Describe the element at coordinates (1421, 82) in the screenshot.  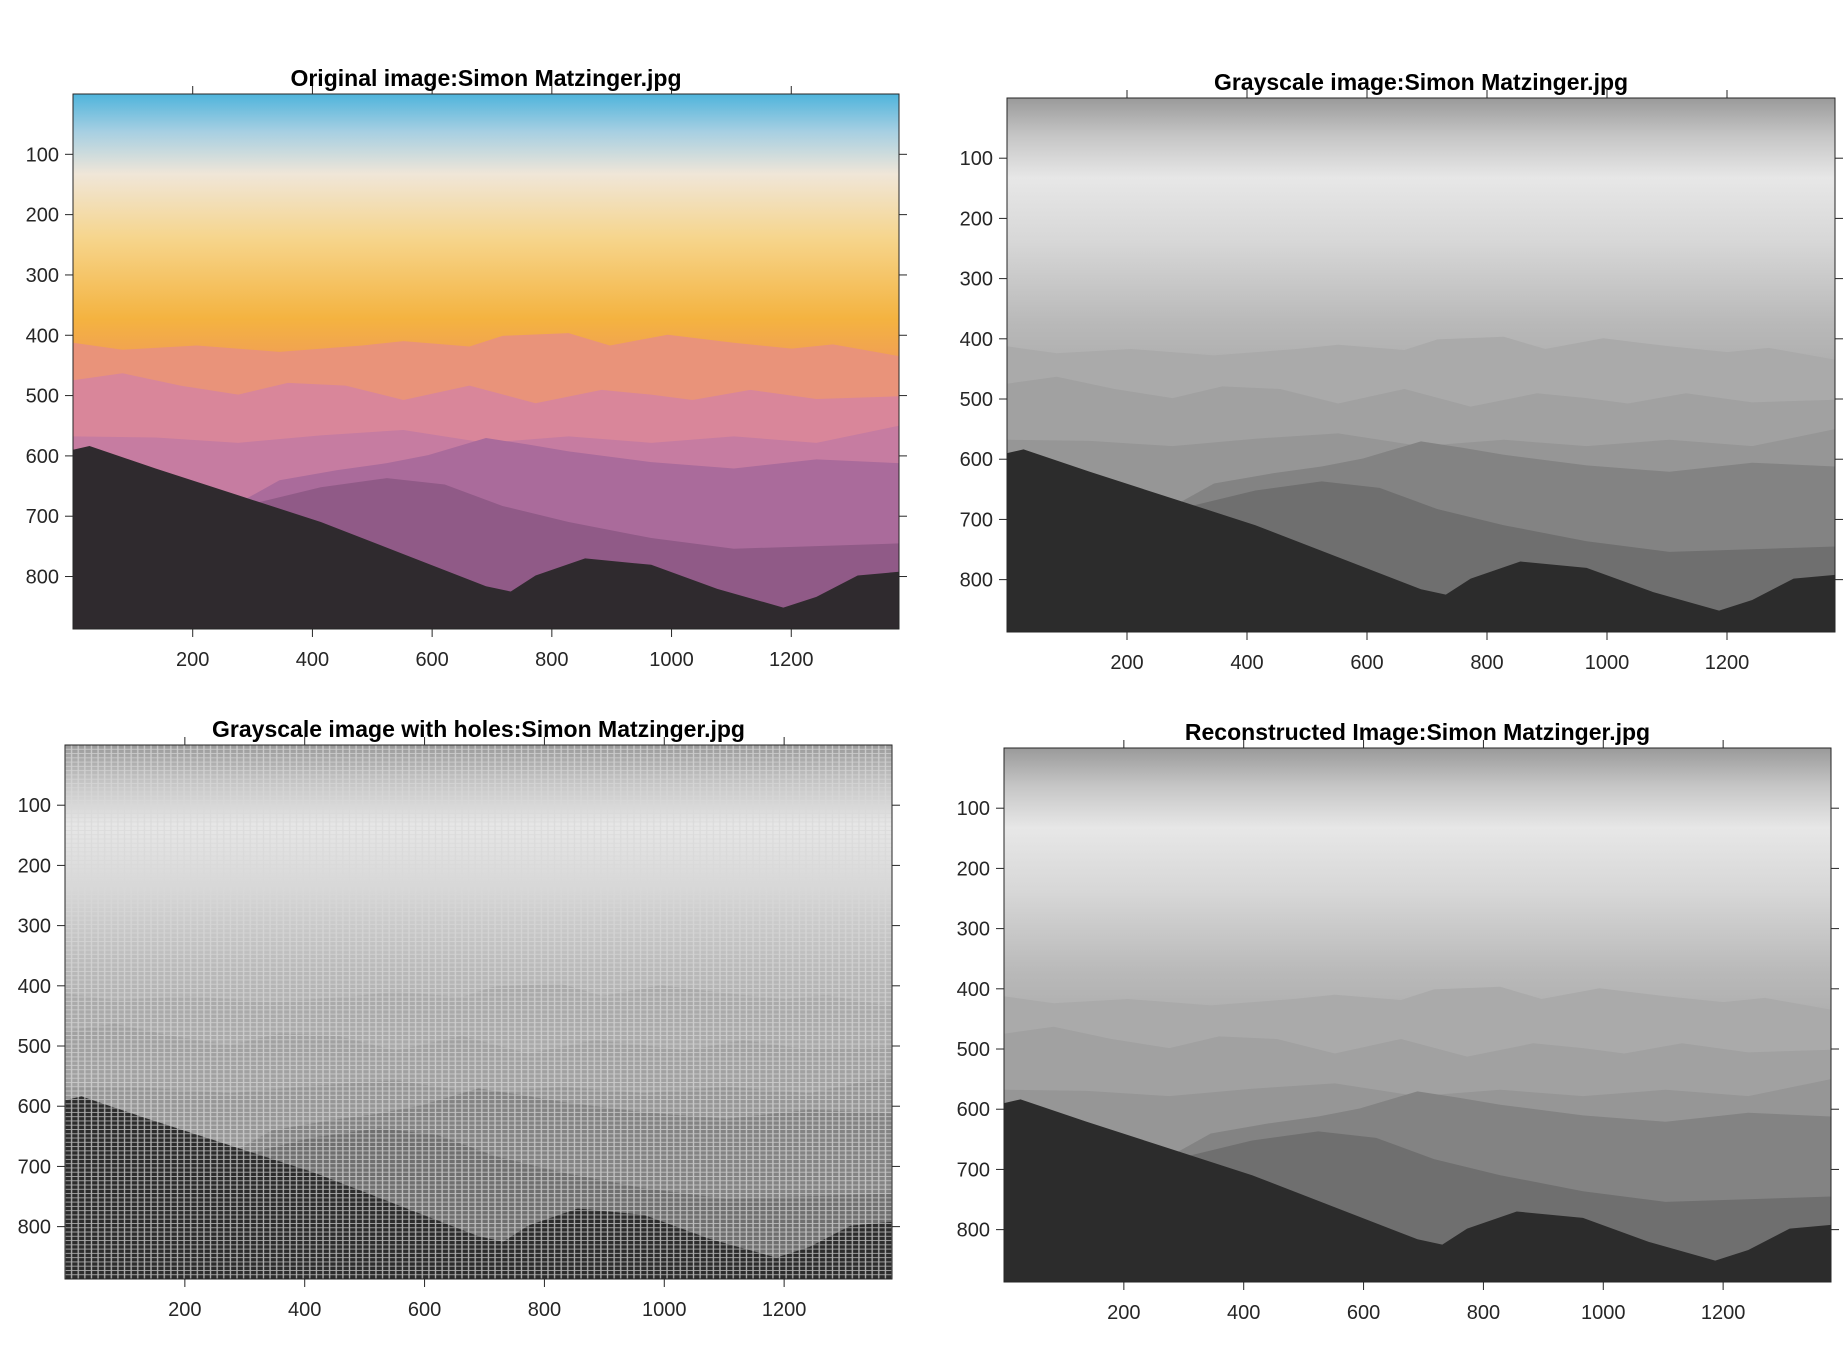
I see `subplot-title: Grayscale image:Simon Matzinger.jpg` at that location.